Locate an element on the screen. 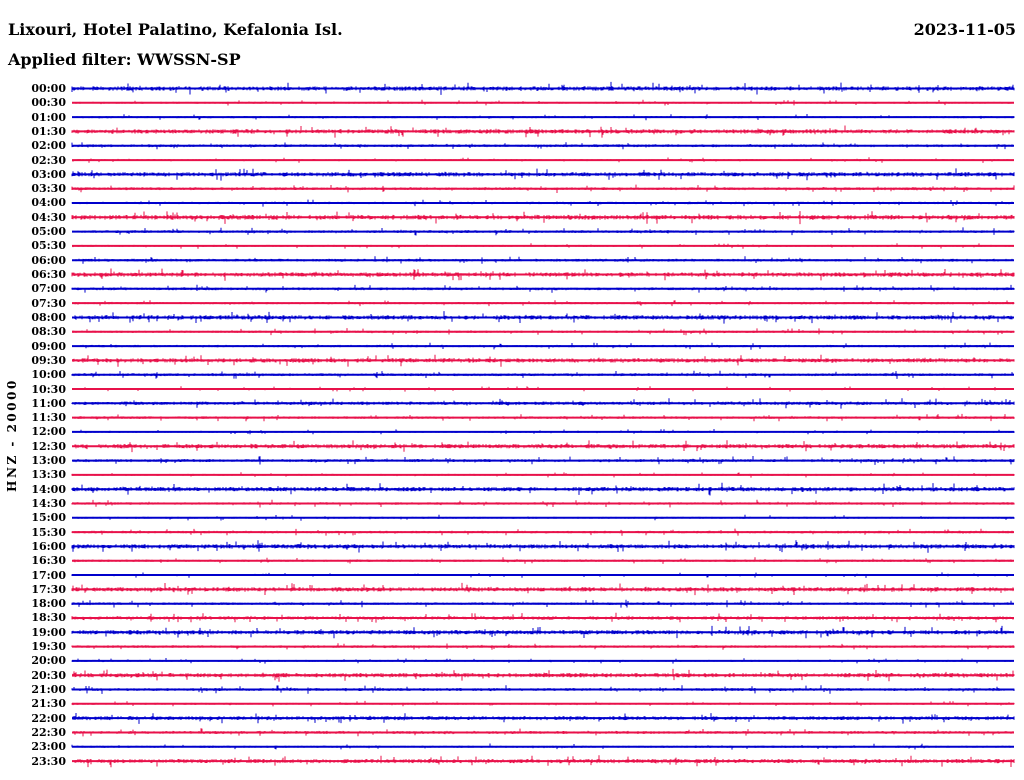  page-title: Lixouri, Hotel Palatino, Kefalonia Isl. is located at coordinates (175, 29).